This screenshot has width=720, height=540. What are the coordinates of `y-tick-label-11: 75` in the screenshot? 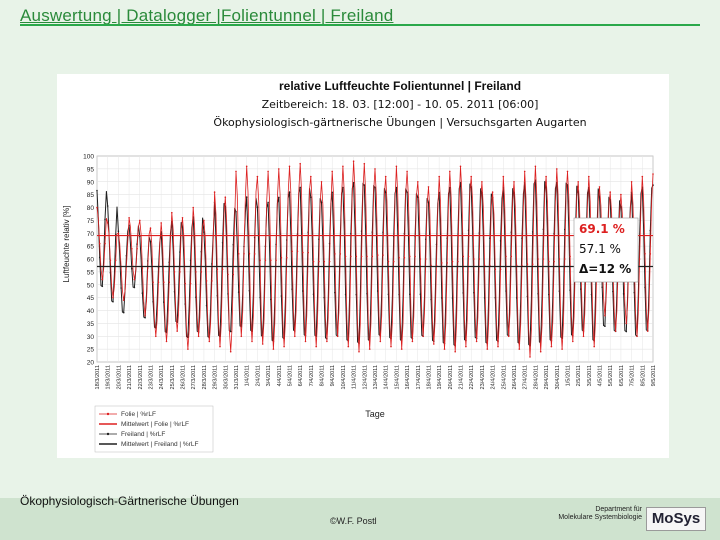 It's located at (91, 221).